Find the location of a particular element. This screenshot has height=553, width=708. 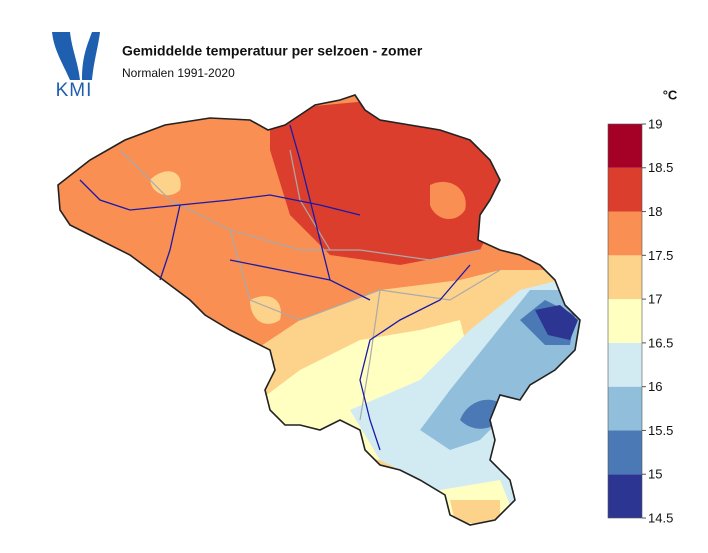

logo-text: KMI is located at coordinates (74, 90).